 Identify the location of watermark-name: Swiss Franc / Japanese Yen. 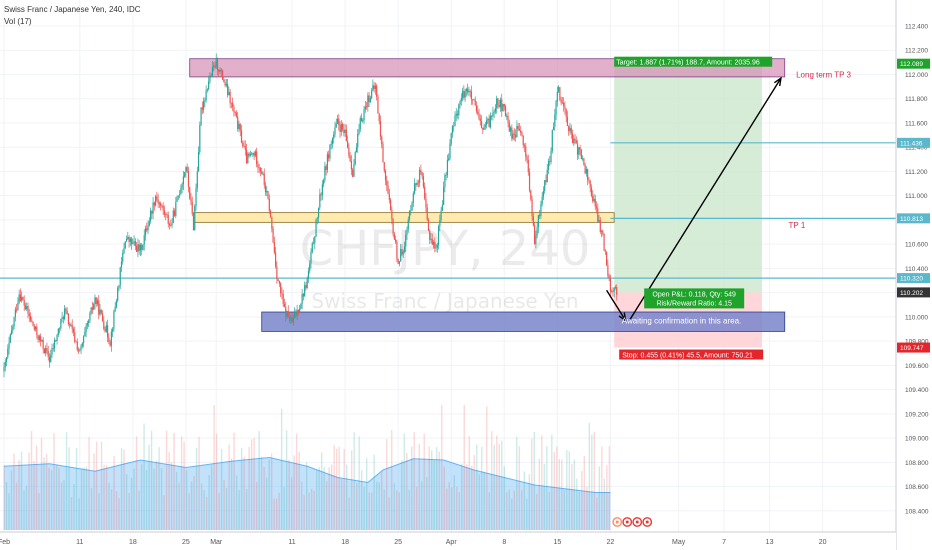
(444, 301).